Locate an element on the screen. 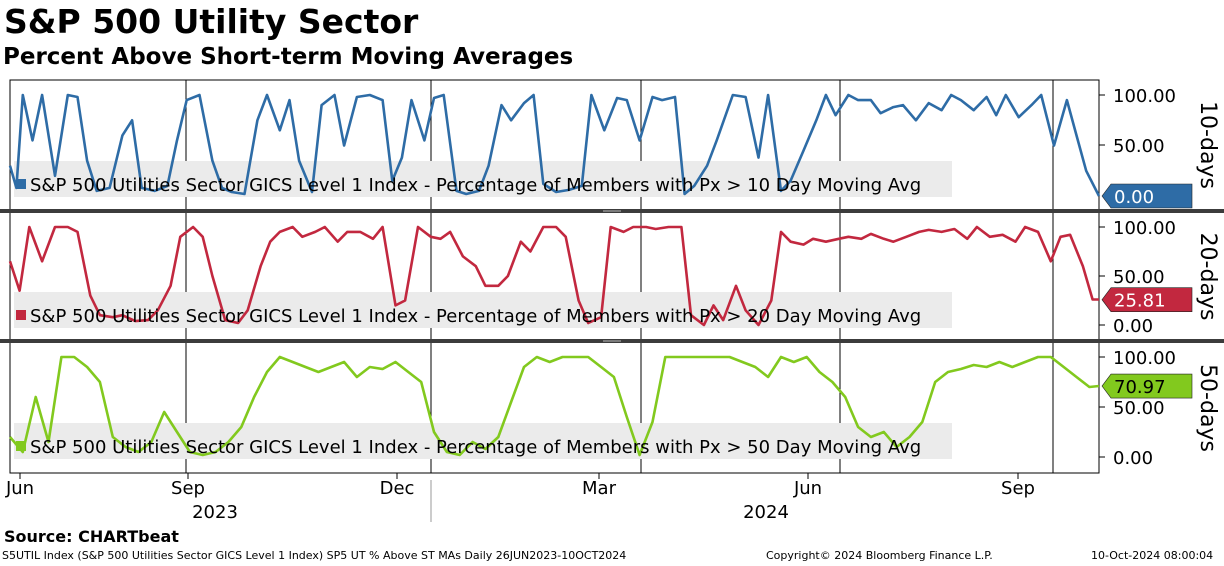 The image size is (1224, 566). side-label-20d: 20-days is located at coordinates (1207, 277).